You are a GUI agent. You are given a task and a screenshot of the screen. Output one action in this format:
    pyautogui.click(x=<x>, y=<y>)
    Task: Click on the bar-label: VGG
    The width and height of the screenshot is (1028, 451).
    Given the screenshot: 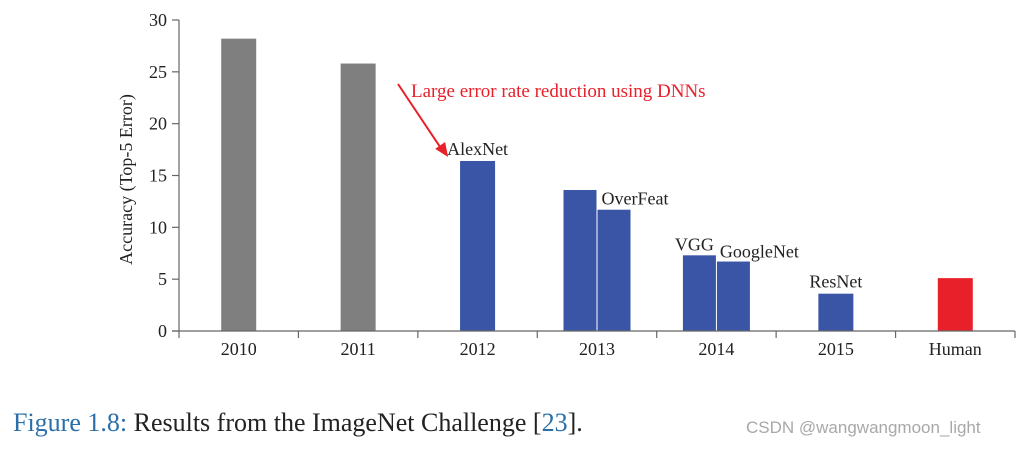 What is the action you would take?
    pyautogui.click(x=694, y=244)
    